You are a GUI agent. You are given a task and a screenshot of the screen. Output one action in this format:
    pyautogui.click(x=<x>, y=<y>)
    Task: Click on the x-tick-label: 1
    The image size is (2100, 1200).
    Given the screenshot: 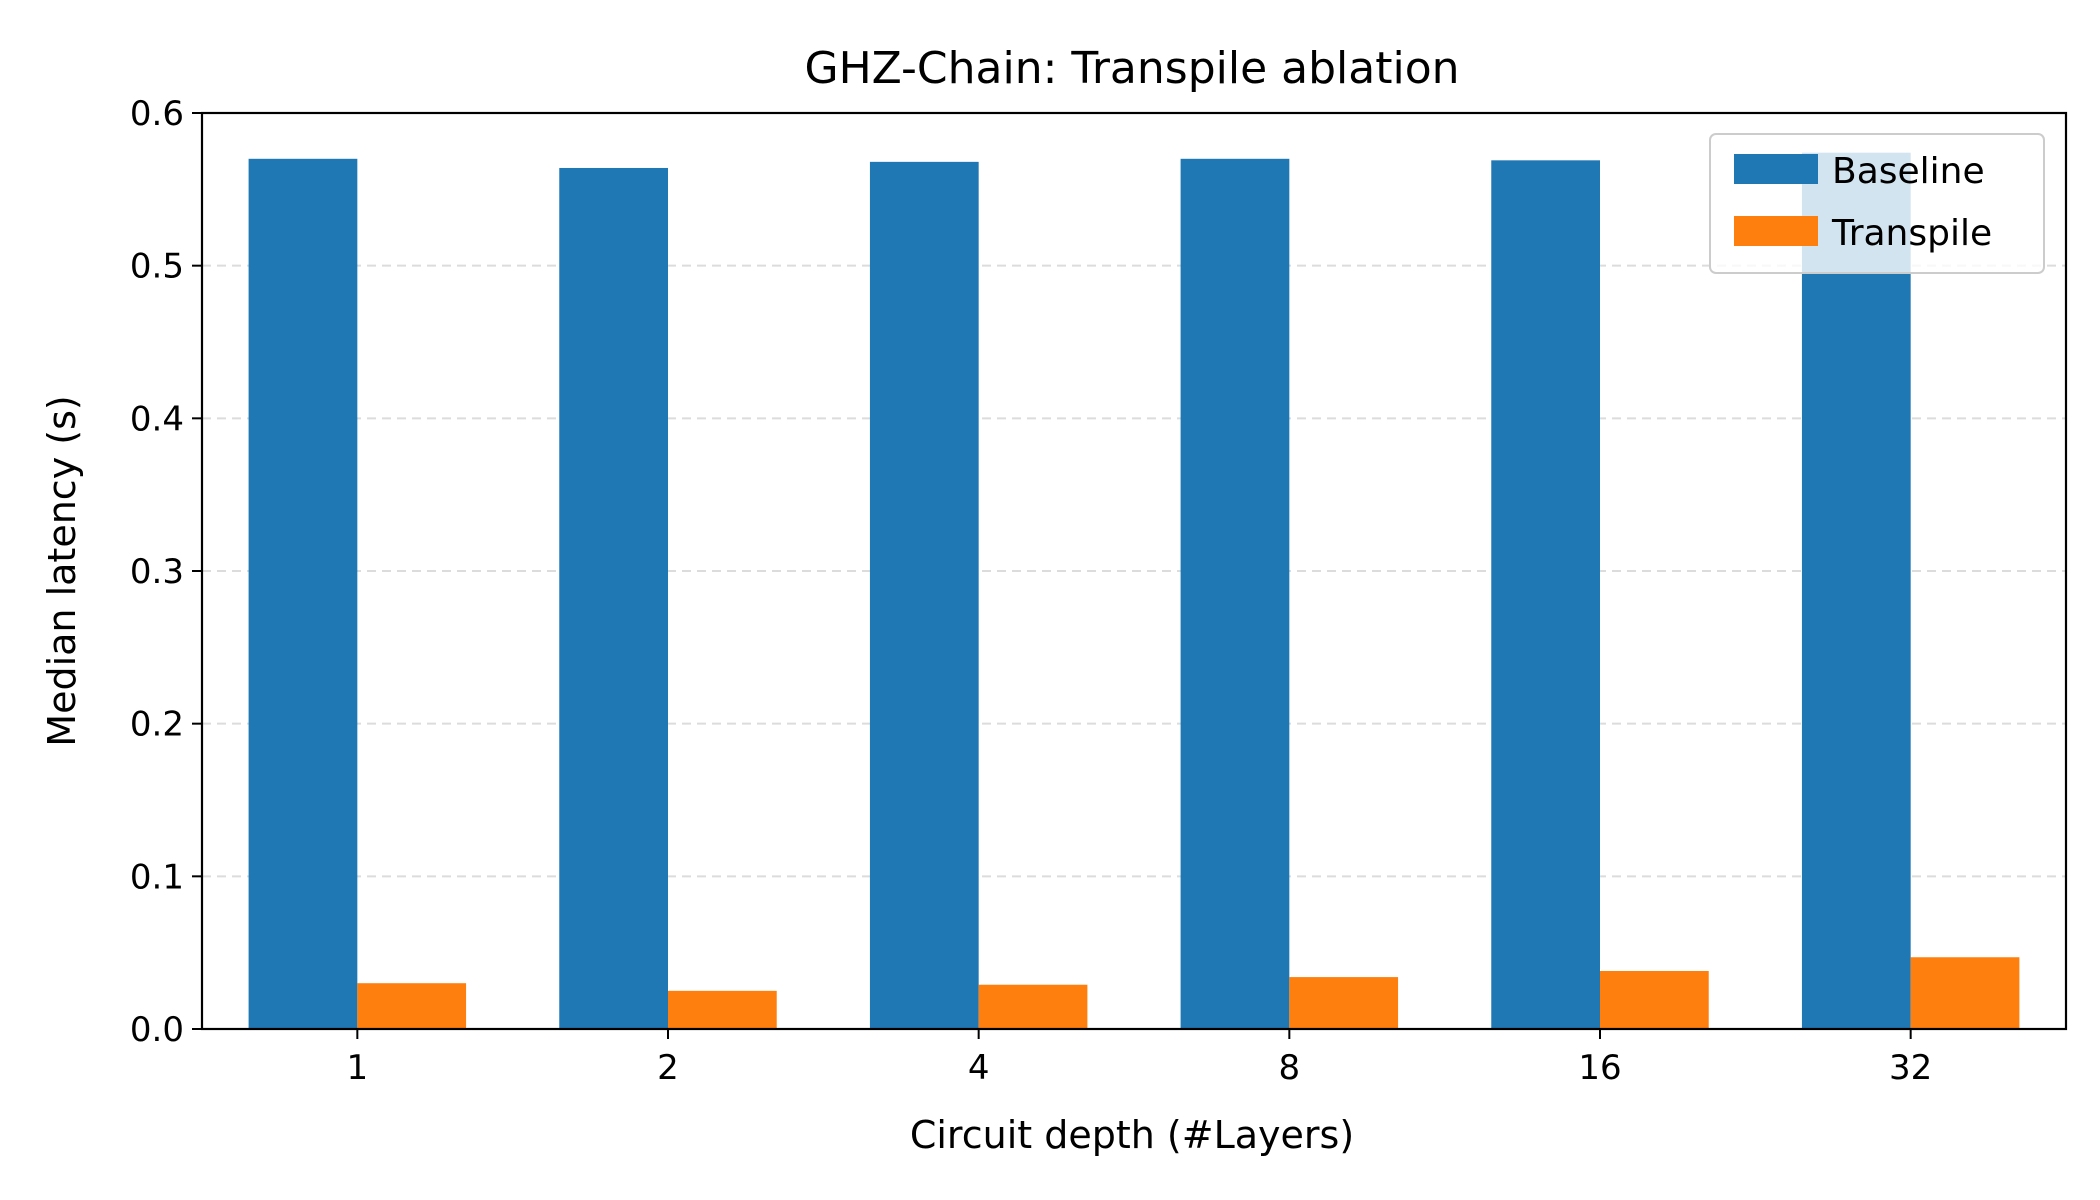 What is the action you would take?
    pyautogui.click(x=358, y=1068)
    